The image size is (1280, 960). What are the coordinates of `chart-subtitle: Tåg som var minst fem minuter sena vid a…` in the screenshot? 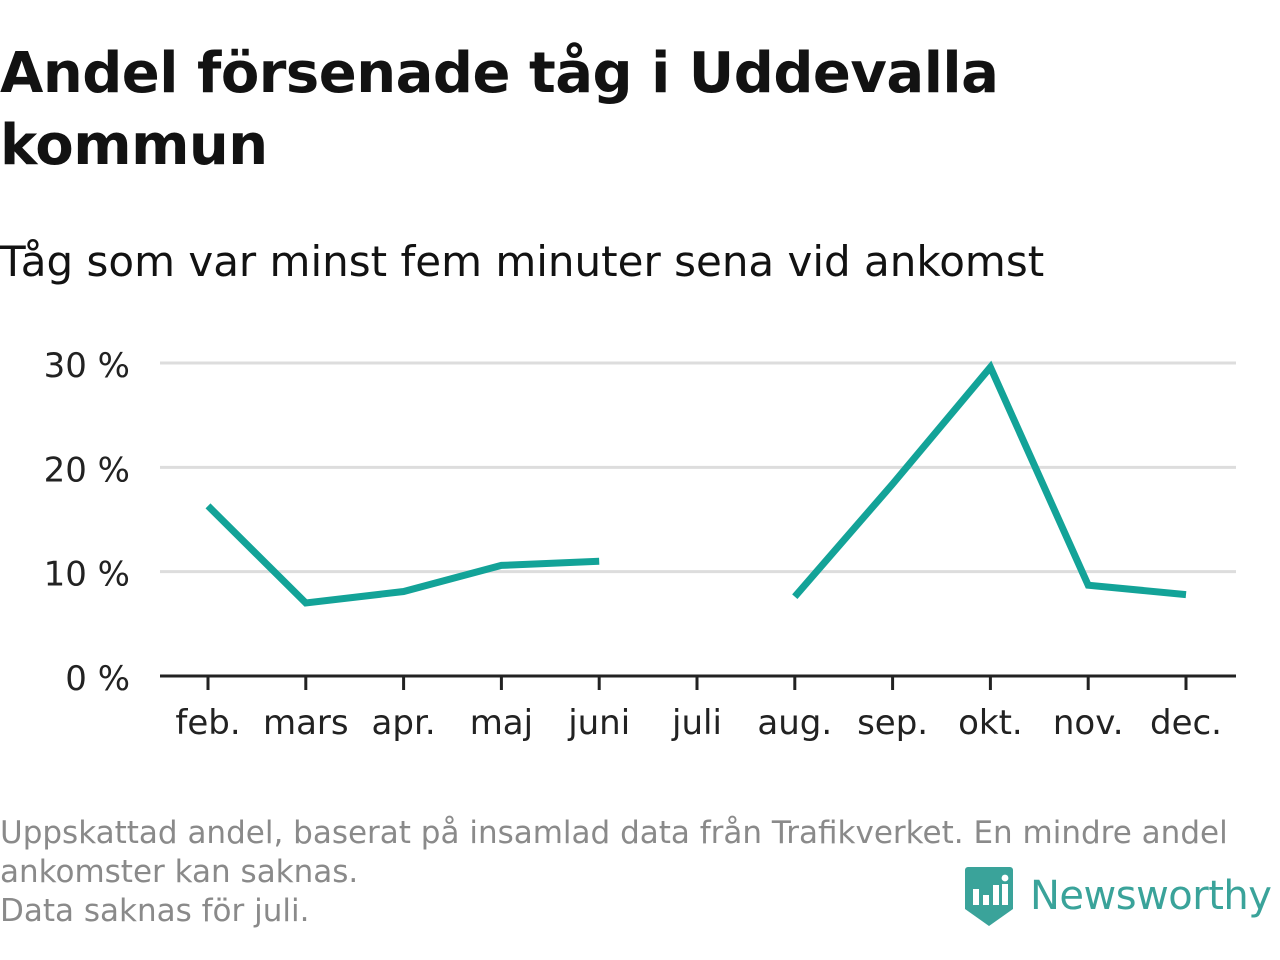 It's located at (522, 261).